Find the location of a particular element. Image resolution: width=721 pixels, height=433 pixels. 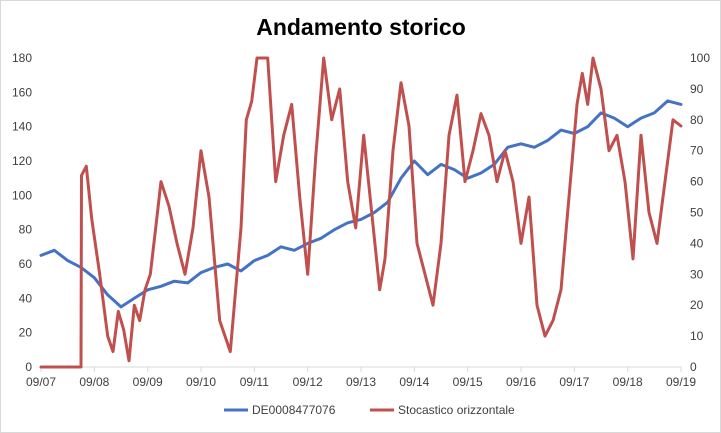

legend: DE0008477076 Stocastico orizzontale is located at coordinates (369, 410).